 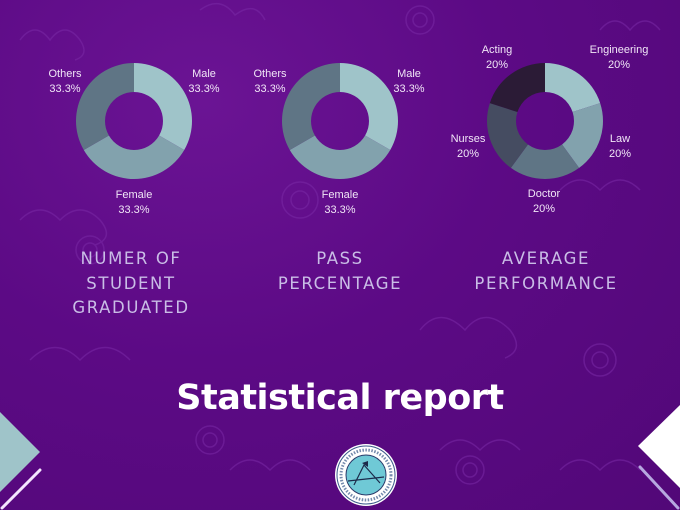 I want to click on college-seal-logo, so click(x=366, y=475).